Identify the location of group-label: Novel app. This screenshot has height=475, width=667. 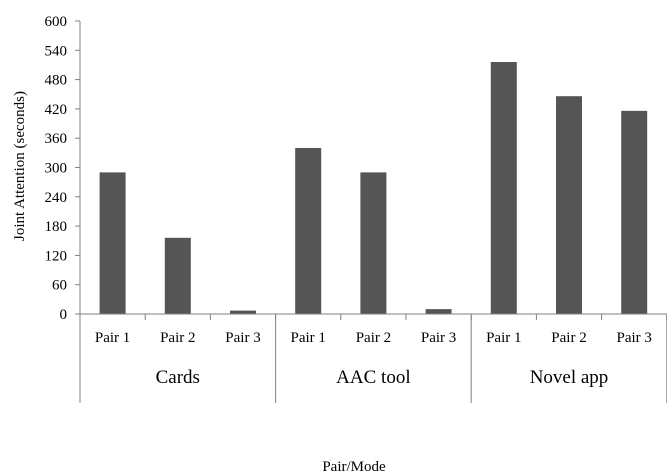
(569, 377).